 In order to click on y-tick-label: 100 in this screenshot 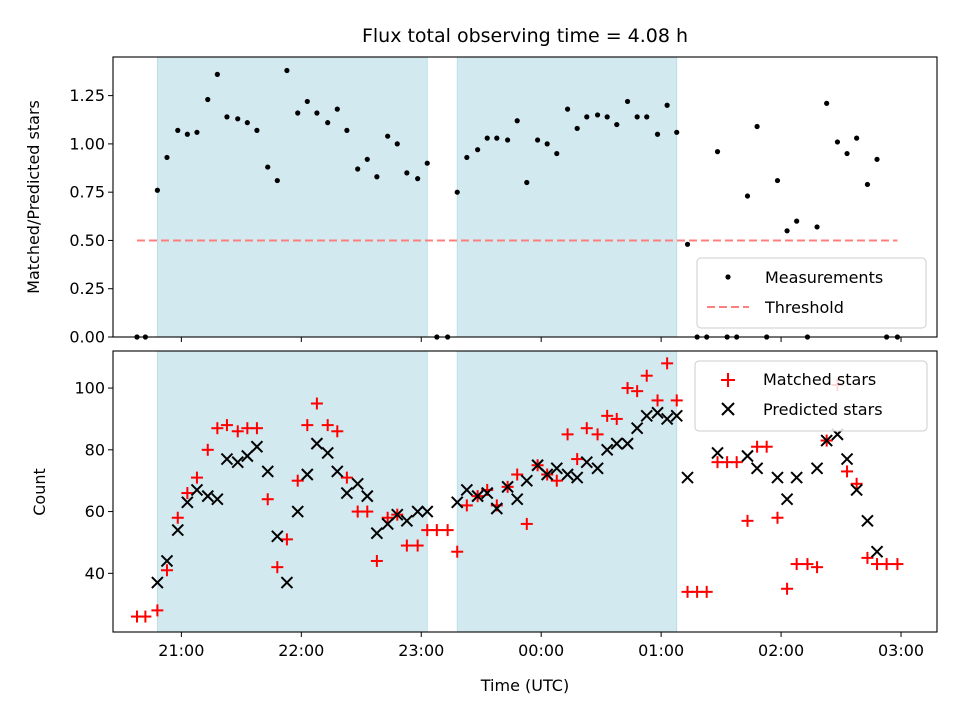, I will do `click(89, 388)`.